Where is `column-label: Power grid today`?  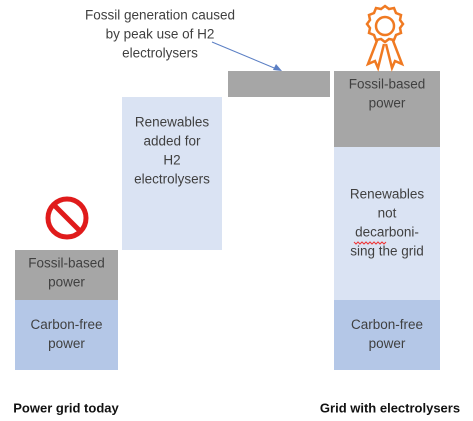
column-label: Power grid today is located at coordinates (66, 407).